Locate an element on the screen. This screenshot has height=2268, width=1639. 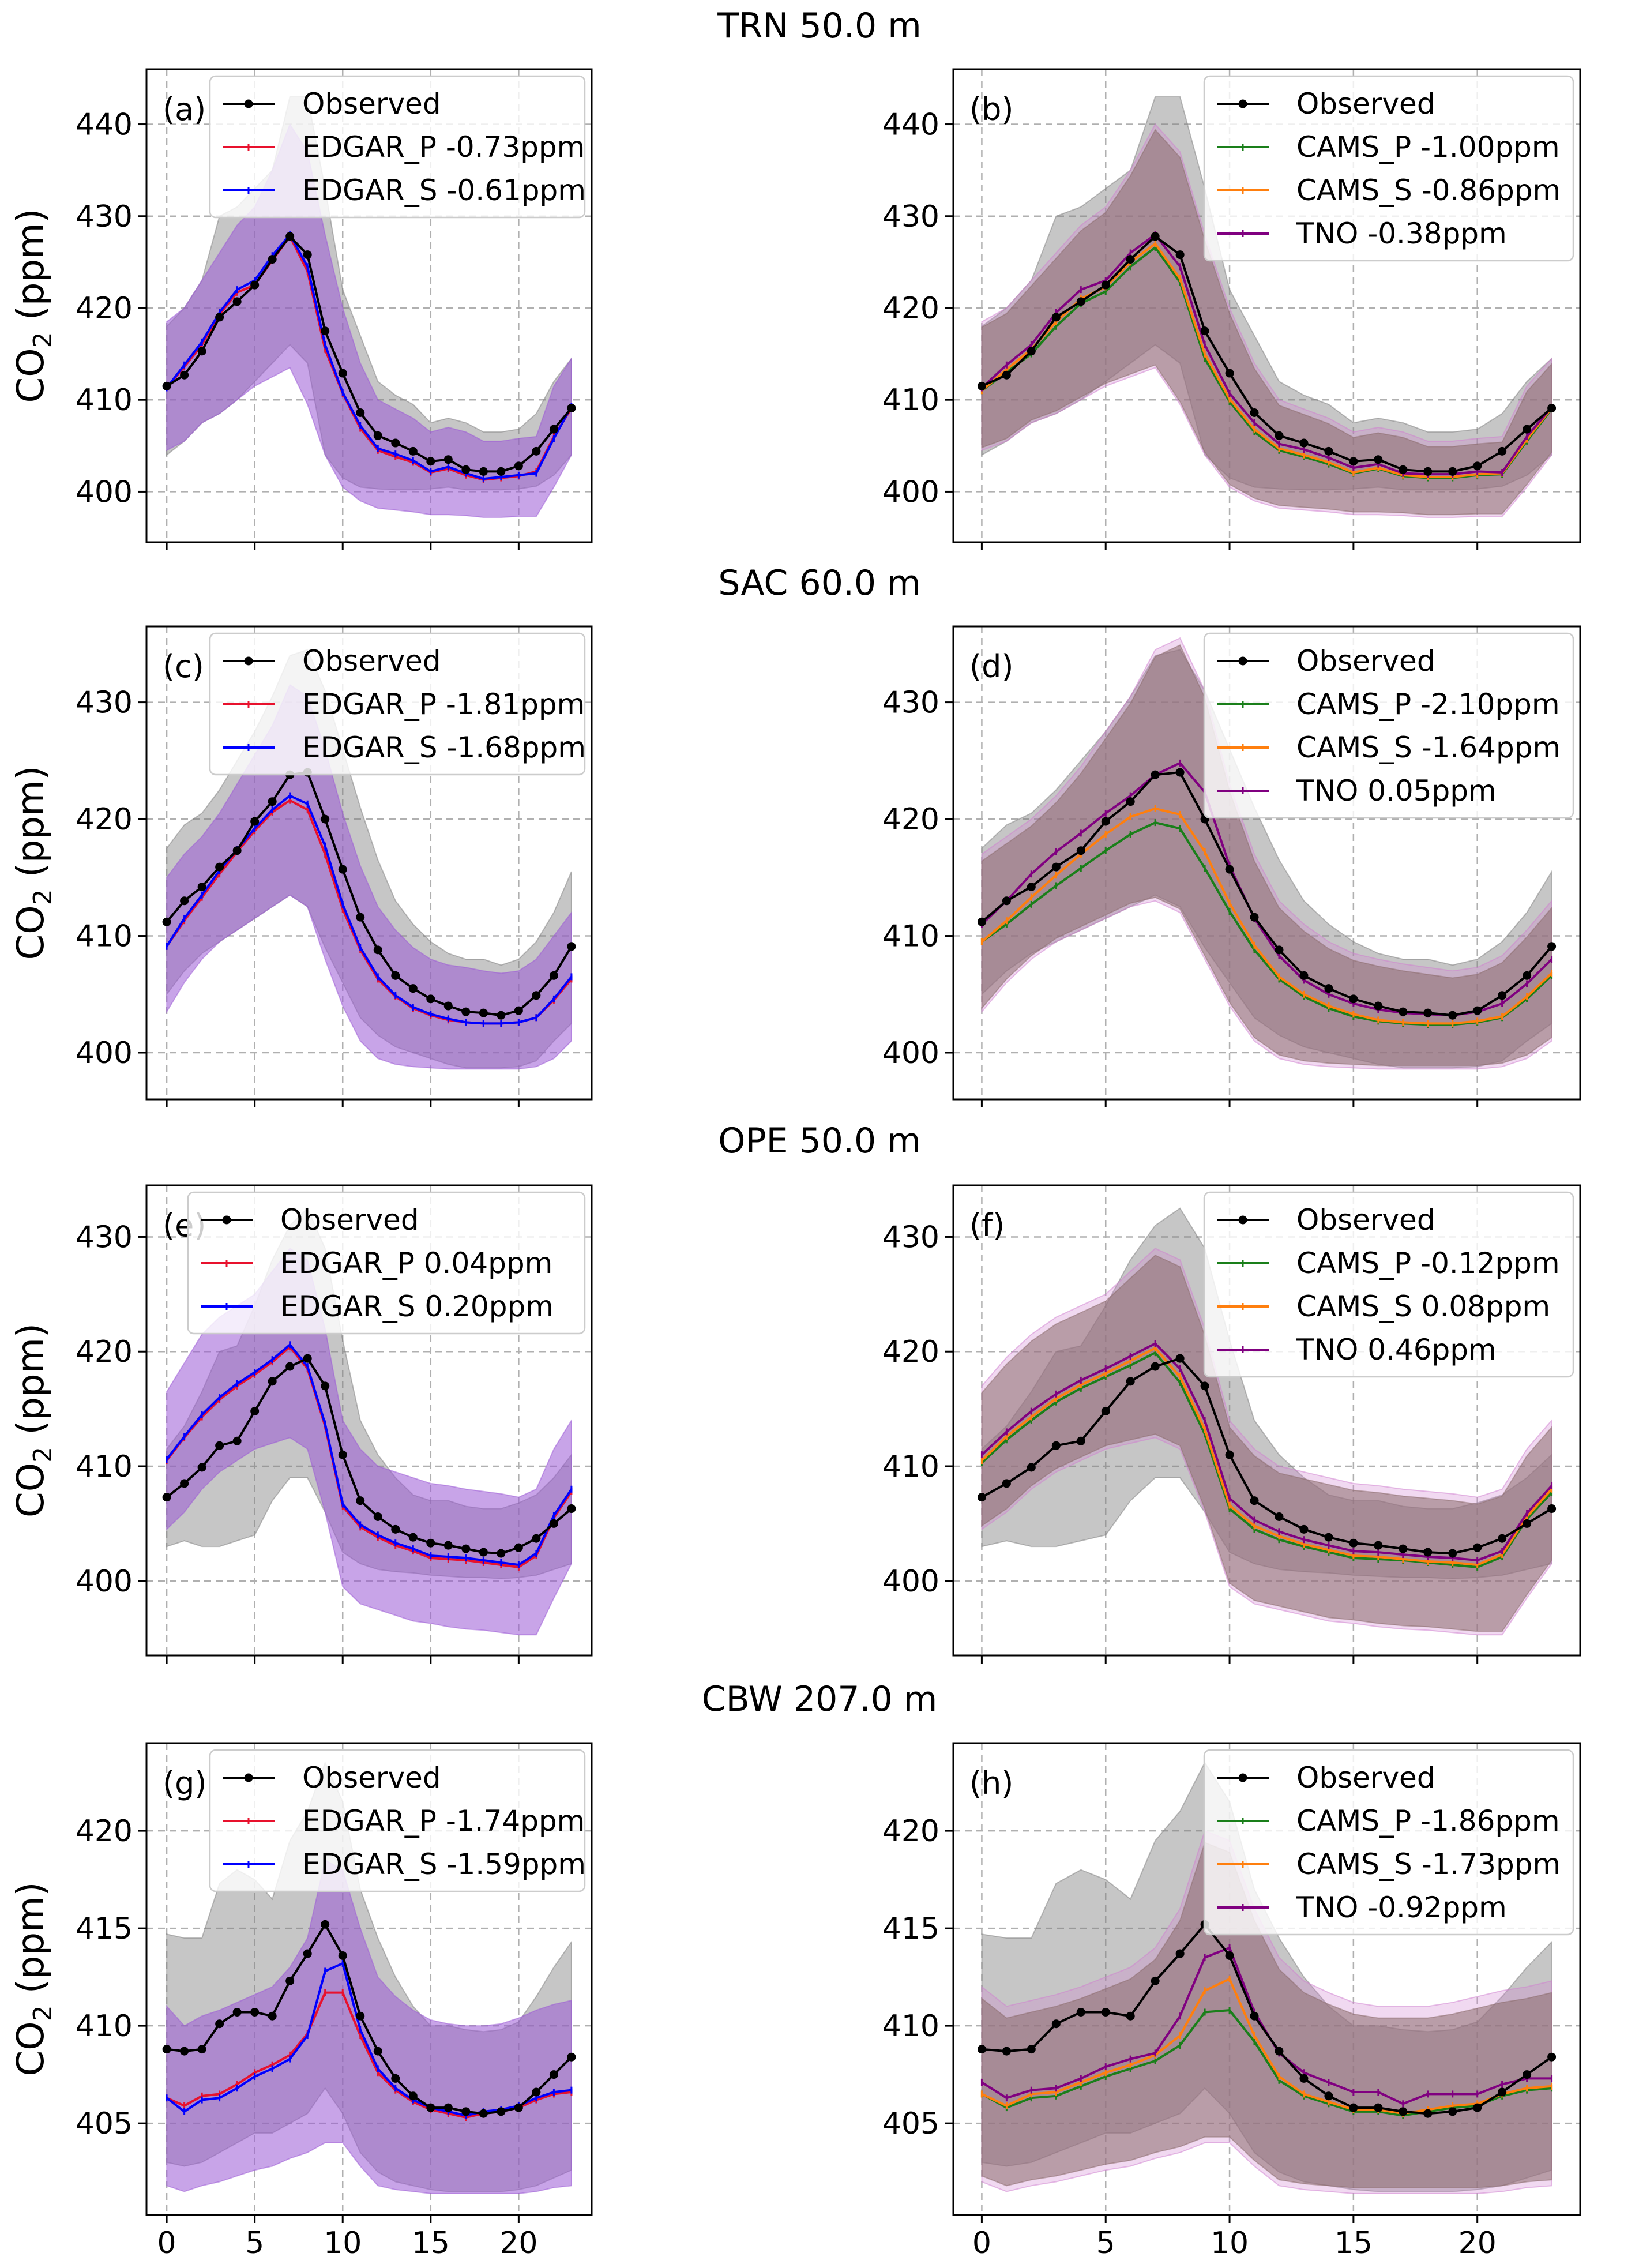
x-tick-label: 0 is located at coordinates (981, 2243).